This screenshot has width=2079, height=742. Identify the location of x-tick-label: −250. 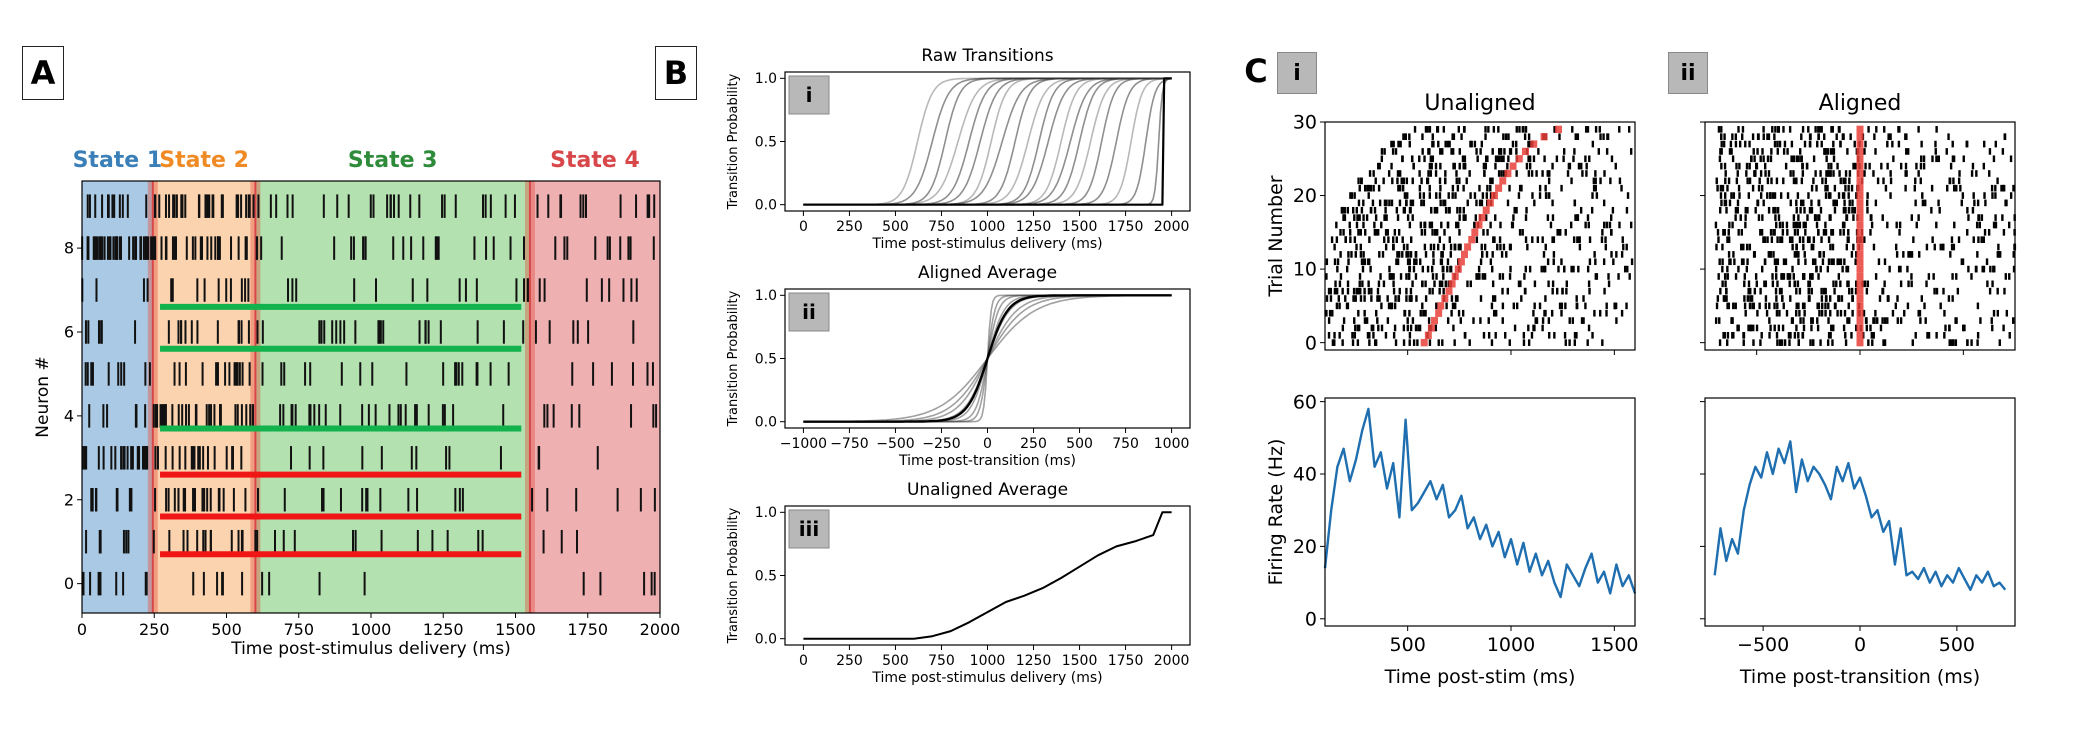
(941, 444).